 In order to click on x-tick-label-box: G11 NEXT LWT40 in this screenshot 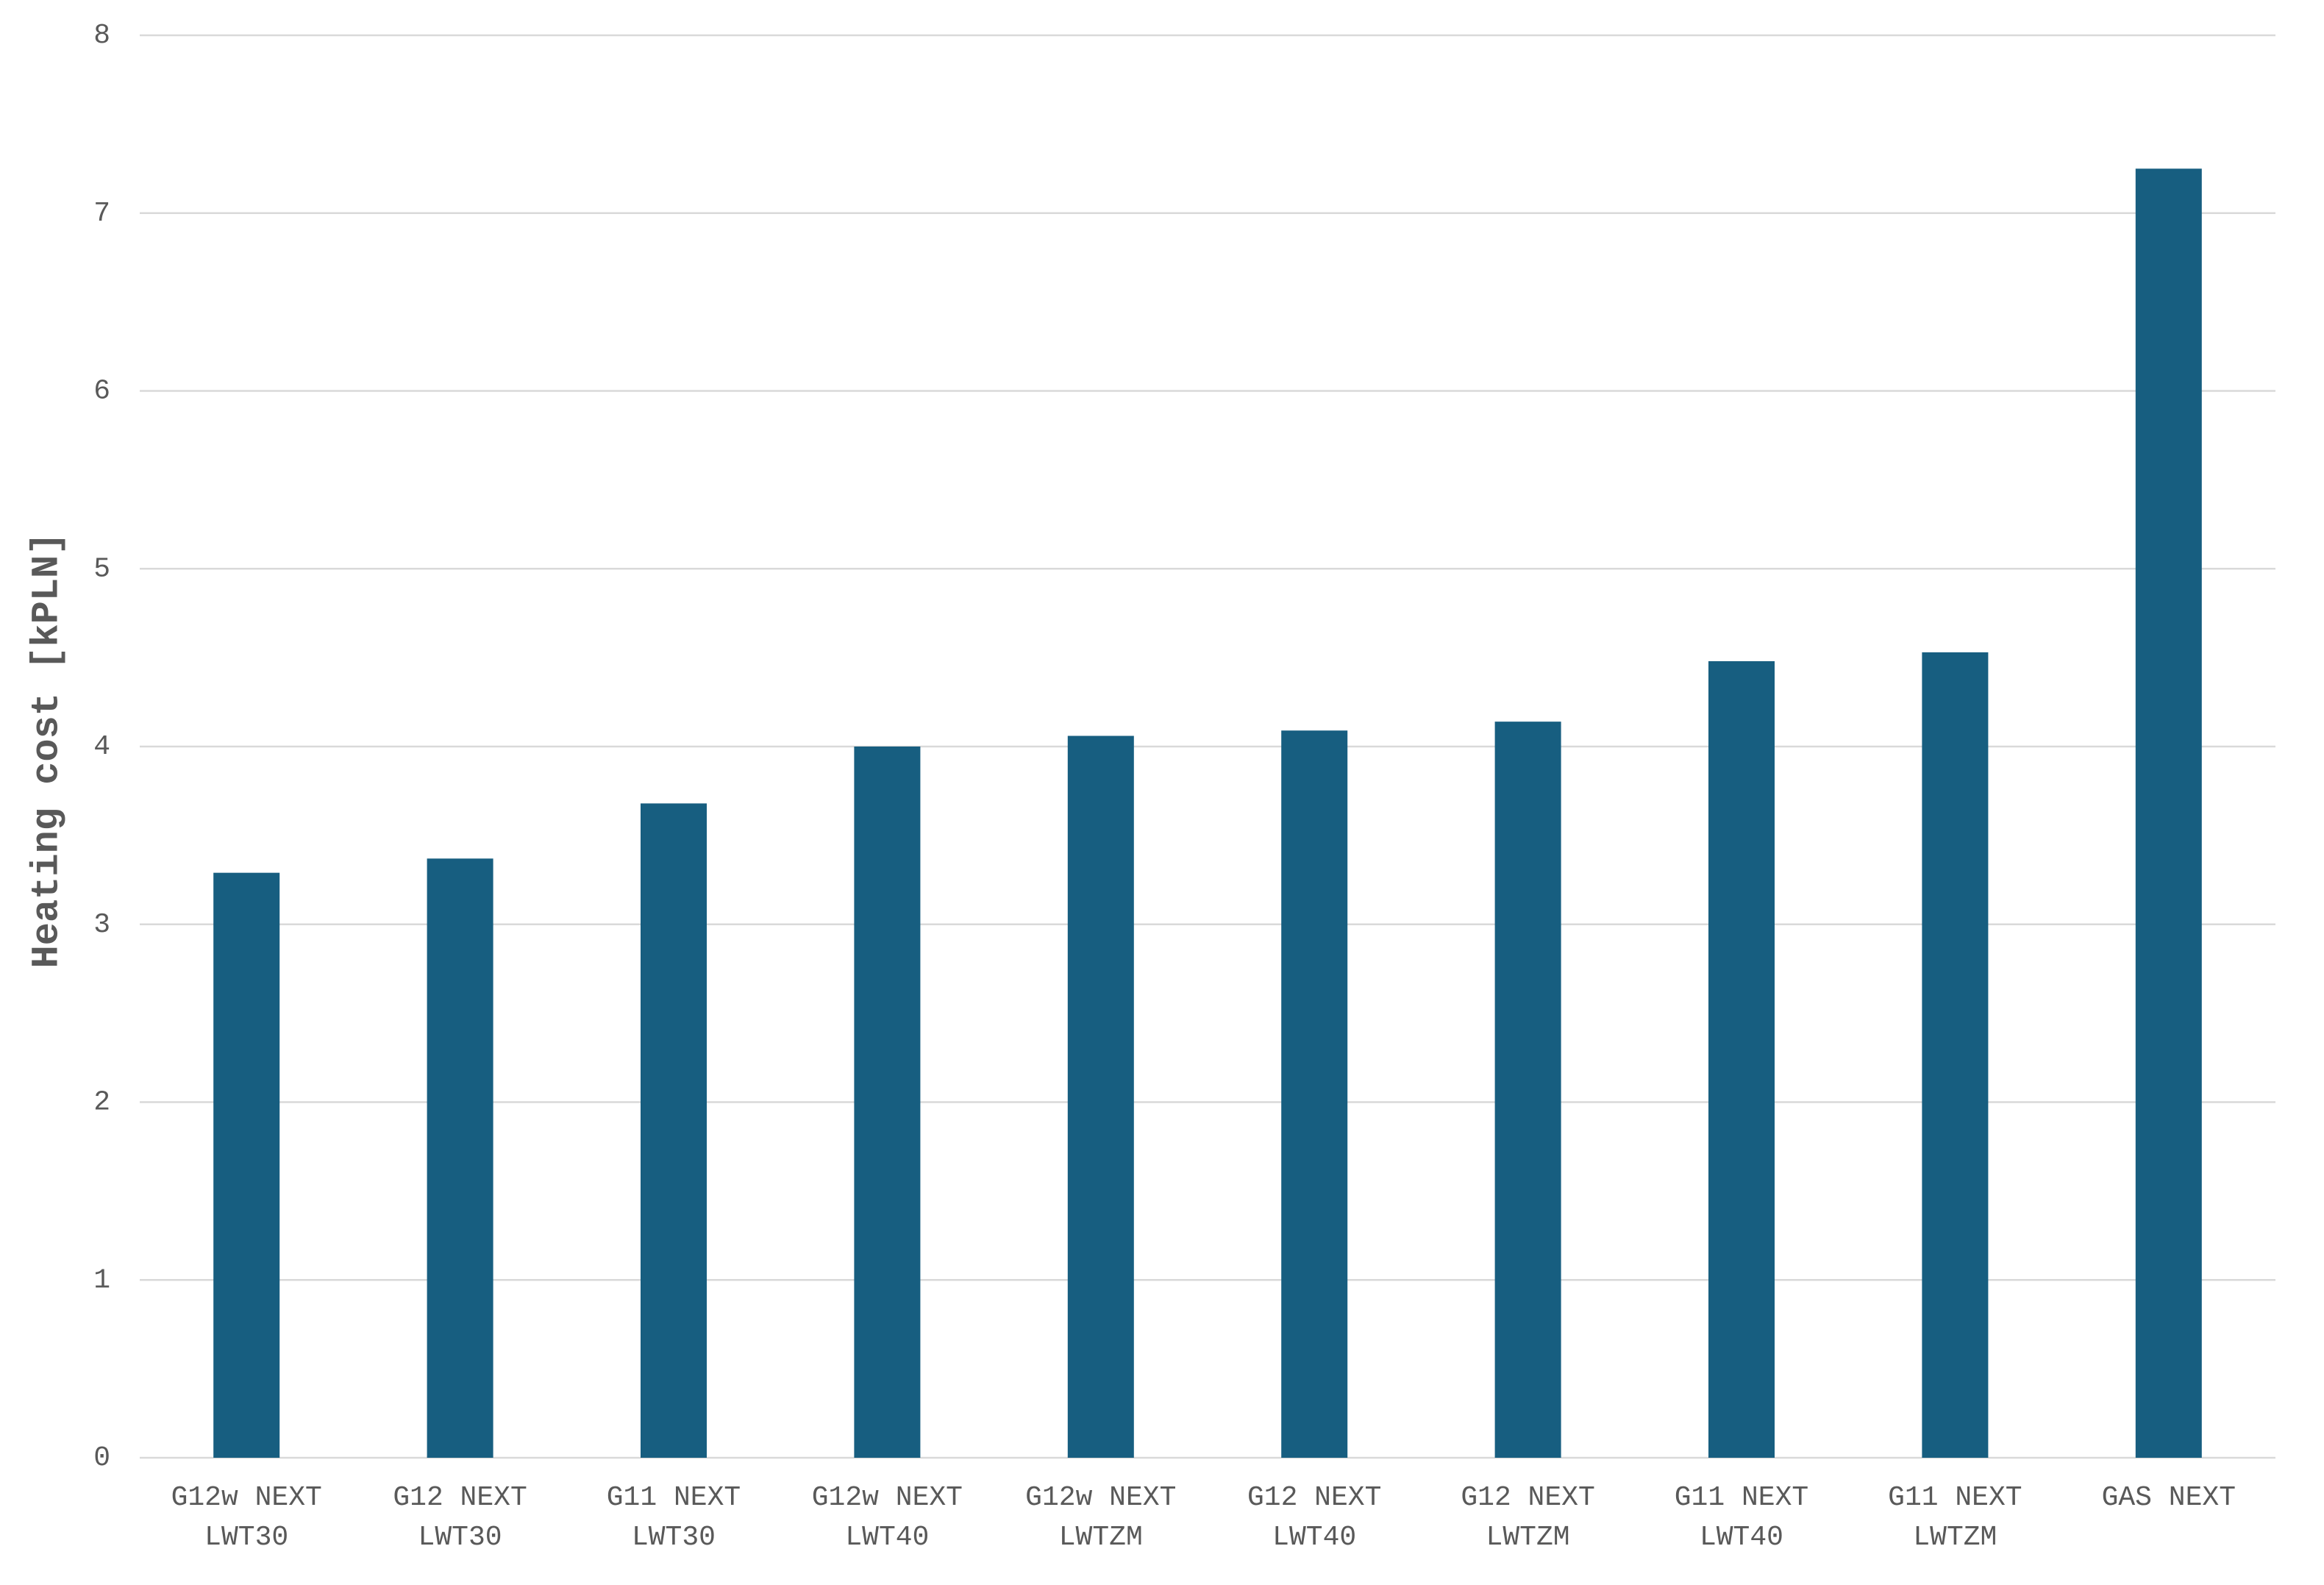, I will do `click(1741, 1517)`.